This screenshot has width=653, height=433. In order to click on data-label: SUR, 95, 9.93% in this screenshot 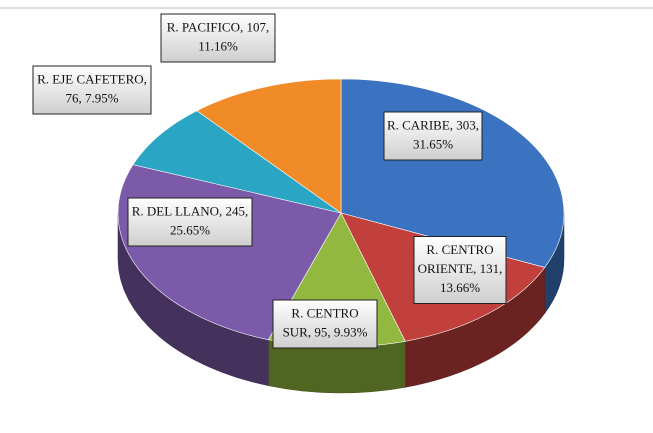, I will do `click(325, 331)`.